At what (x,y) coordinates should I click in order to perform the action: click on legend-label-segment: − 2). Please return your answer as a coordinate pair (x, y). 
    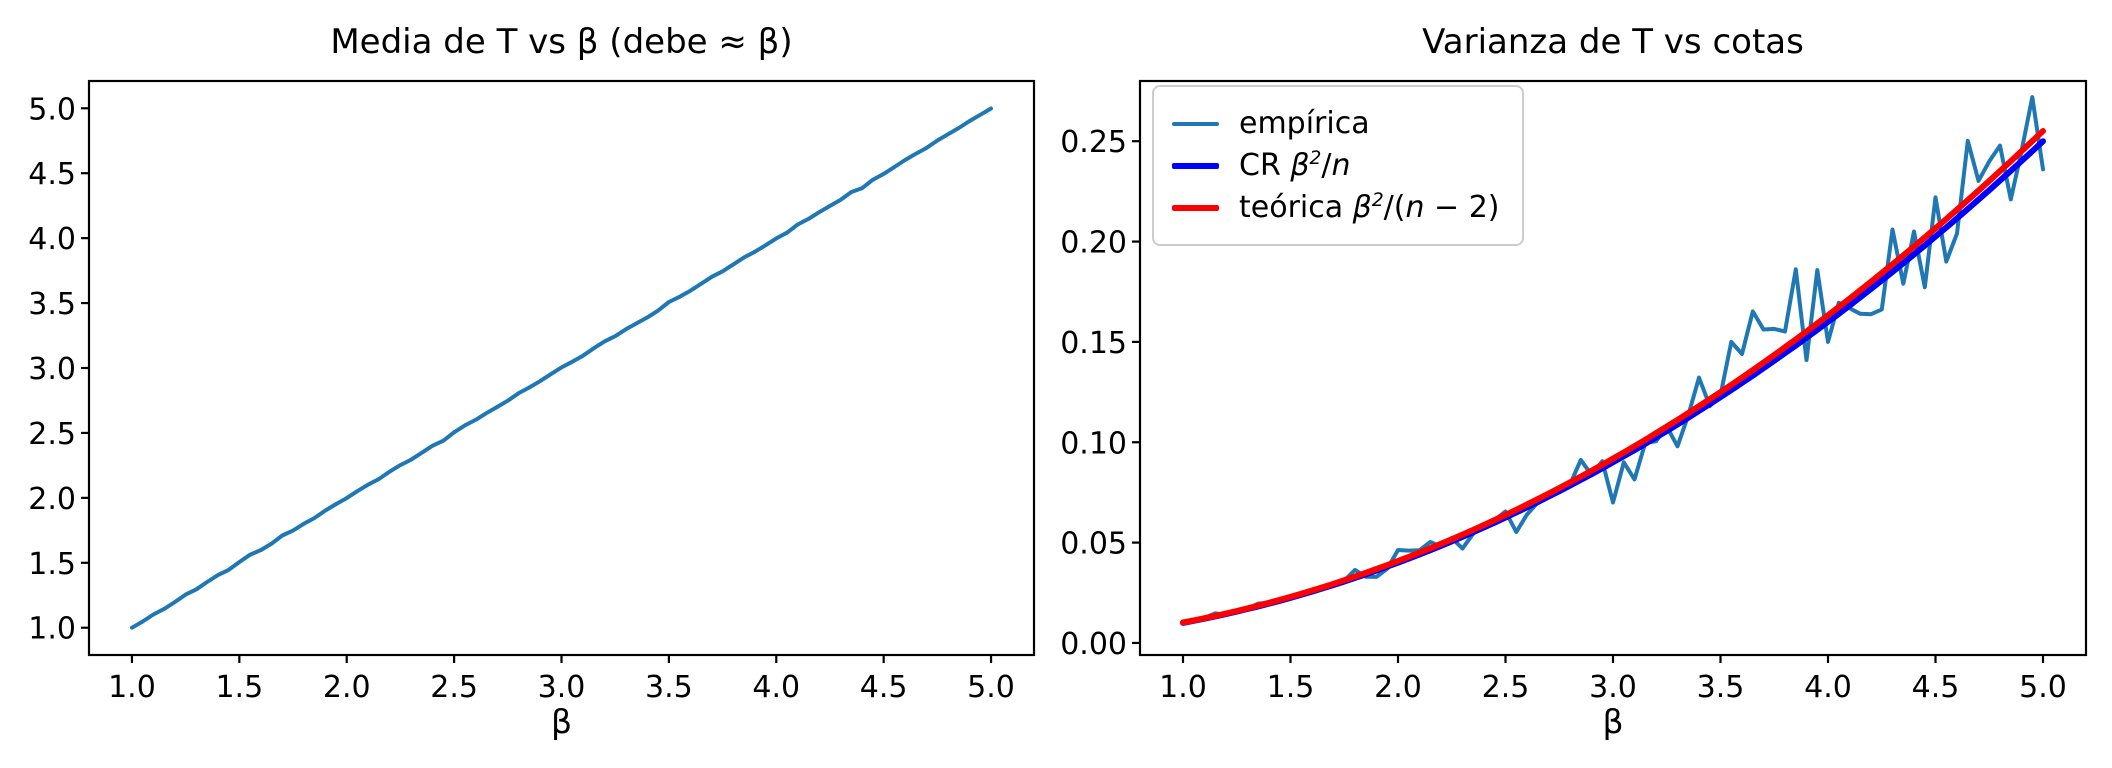
    Looking at the image, I should click on (1462, 207).